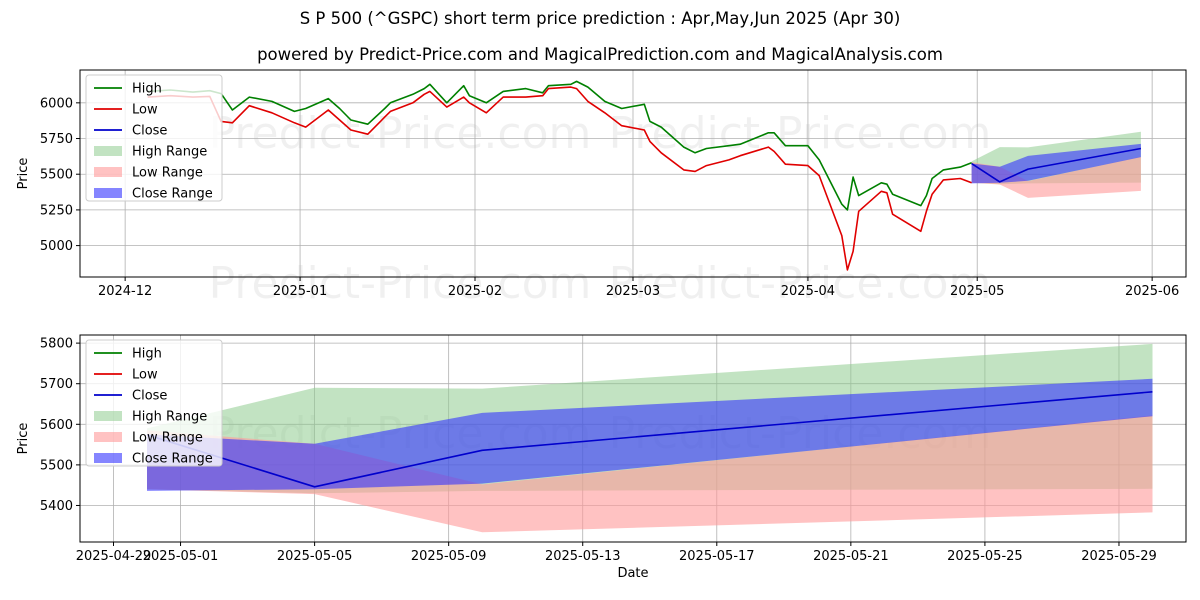 The height and width of the screenshot is (600, 1200). I want to click on bot-y-axis: 5400 5500 5600 5700 5800, so click(60, 425).